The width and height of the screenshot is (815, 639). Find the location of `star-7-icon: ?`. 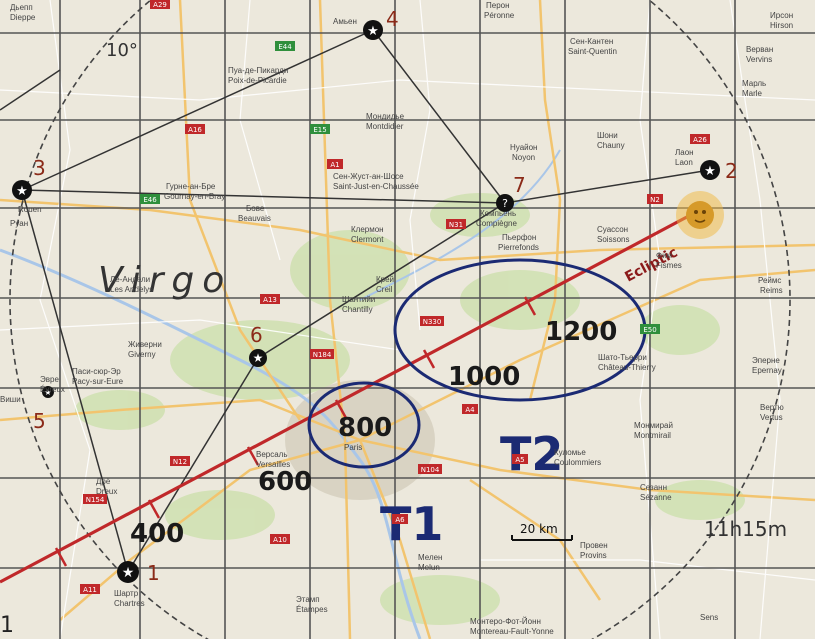

star-7-icon: ? is located at coordinates (505, 203).